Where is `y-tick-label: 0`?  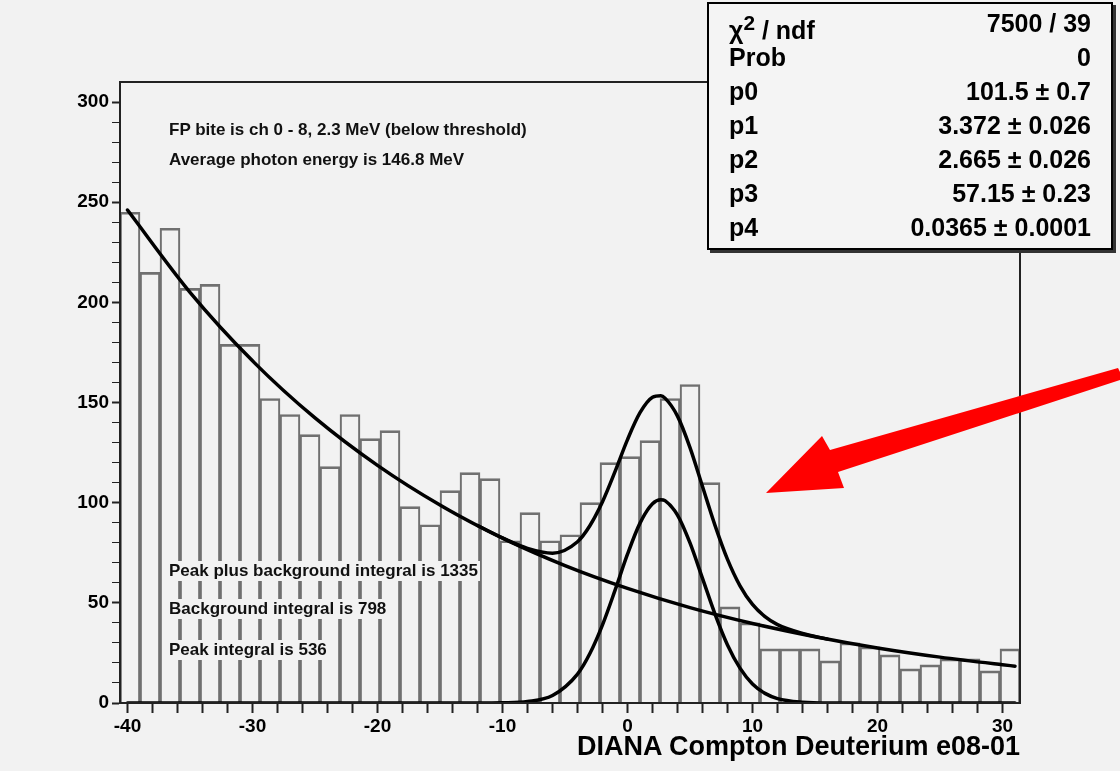
y-tick-label: 0 is located at coordinates (103, 702).